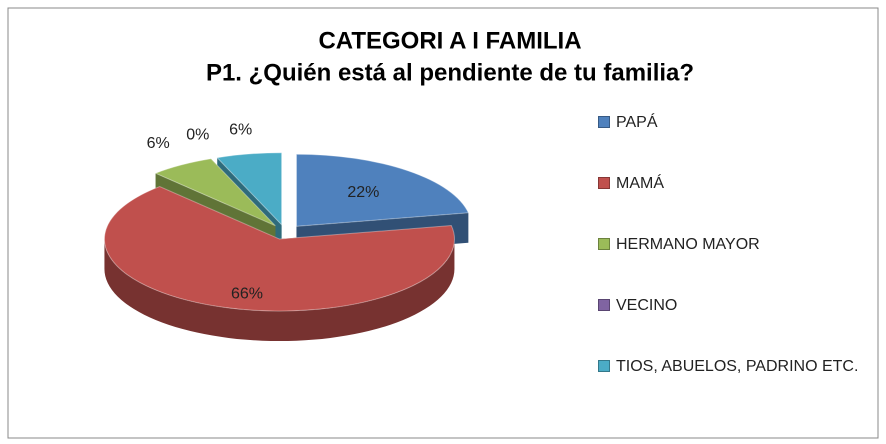 The width and height of the screenshot is (886, 444). I want to click on pie-labels: 22% 66% 6% 0% 6%, so click(263, 212).